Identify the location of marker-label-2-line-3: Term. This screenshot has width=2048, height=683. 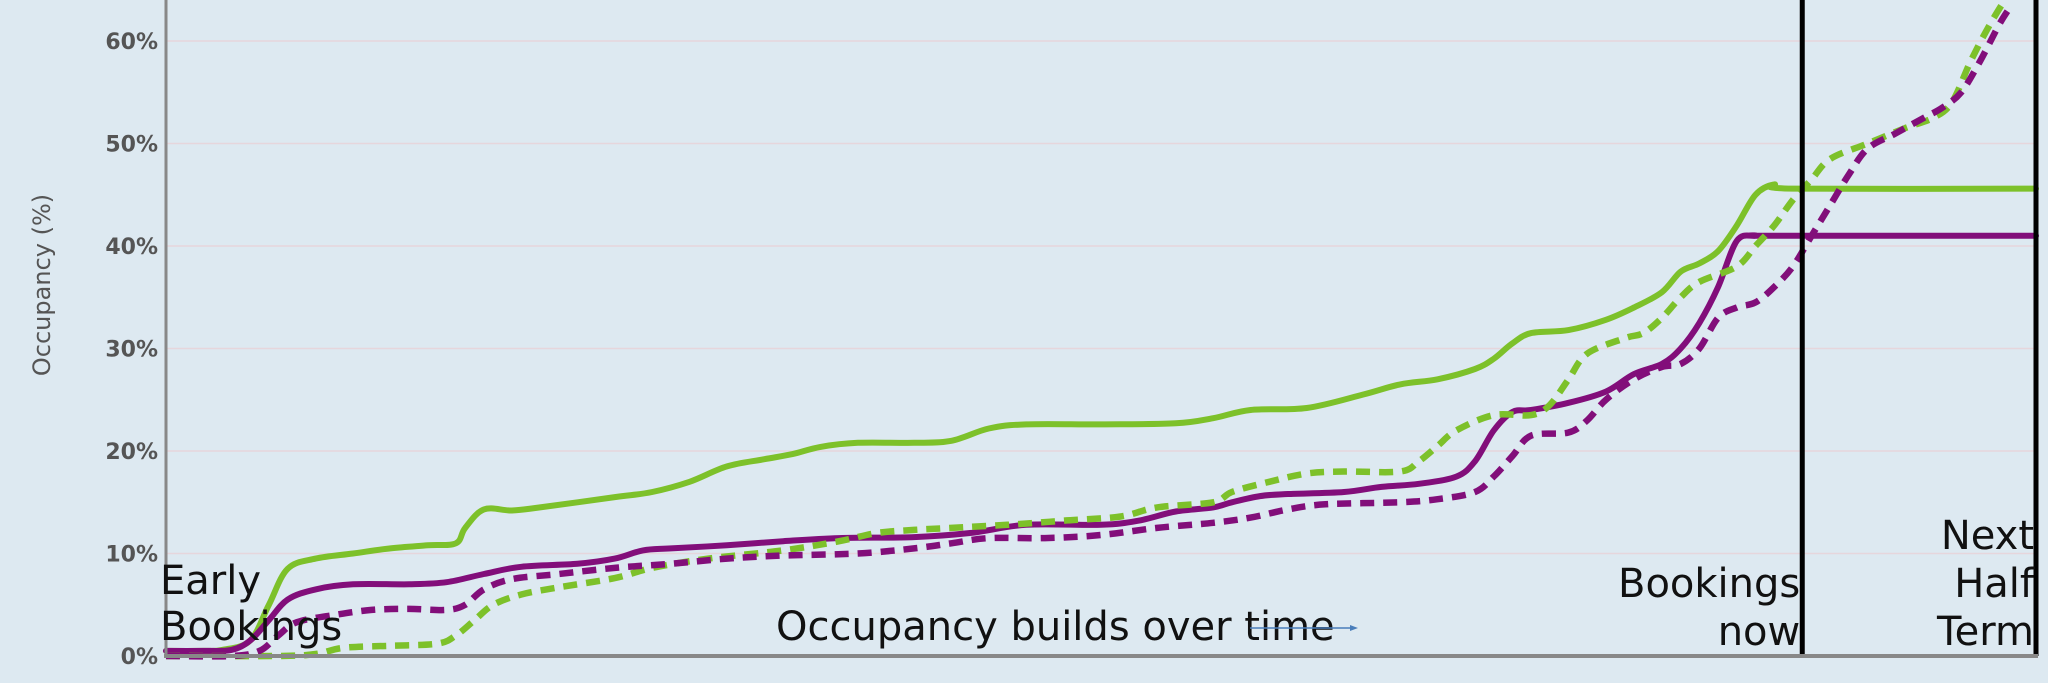
(1985, 632).